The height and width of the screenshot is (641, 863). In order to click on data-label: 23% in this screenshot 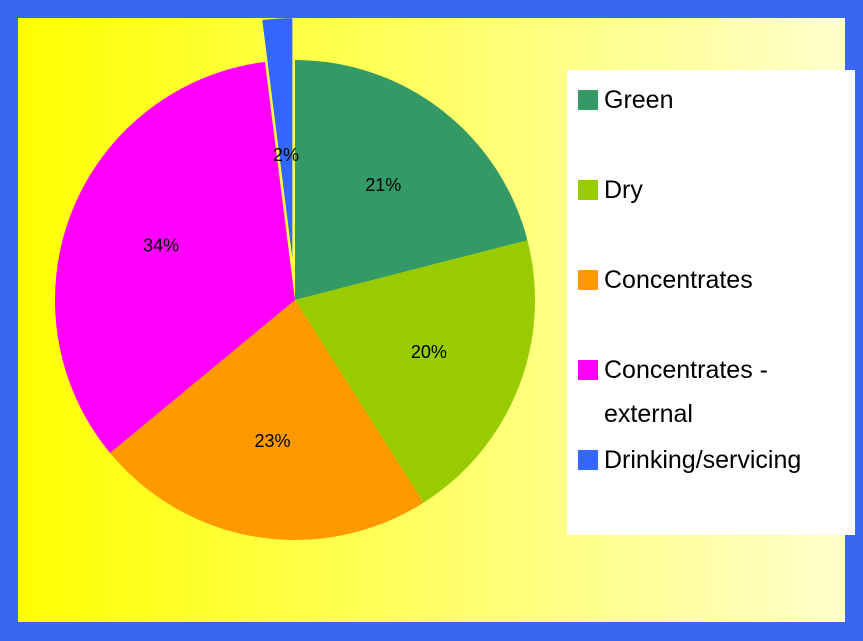, I will do `click(272, 441)`.